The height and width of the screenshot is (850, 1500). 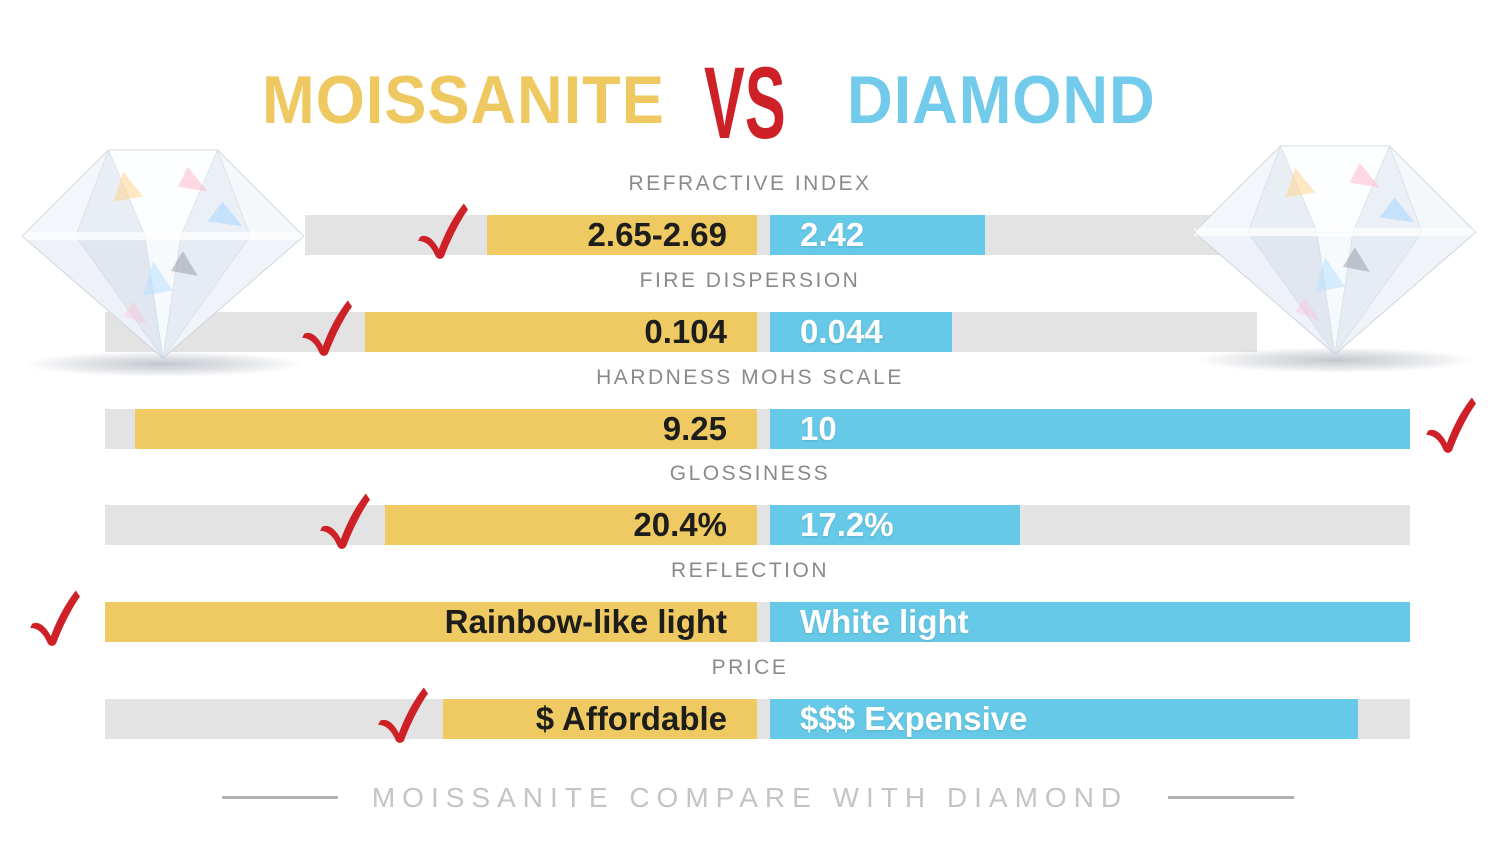 I want to click on moissanite-value: 9.25, so click(x=694, y=428).